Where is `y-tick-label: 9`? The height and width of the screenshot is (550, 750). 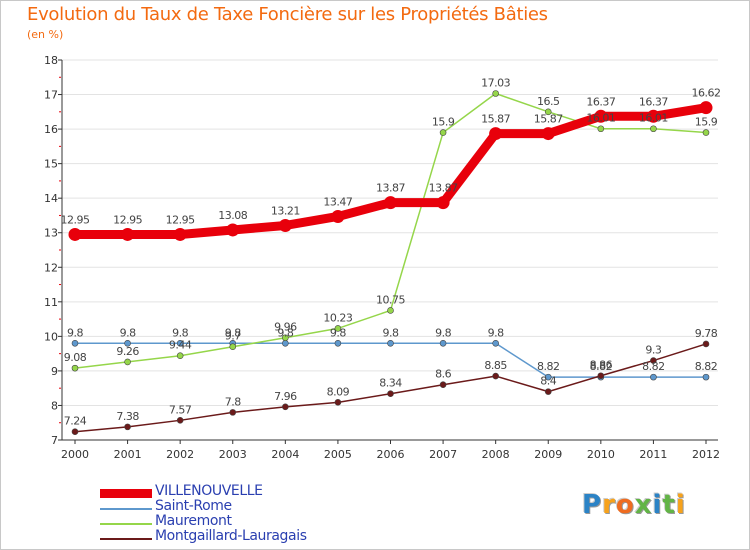
y-tick-label: 9 is located at coordinates (54, 371).